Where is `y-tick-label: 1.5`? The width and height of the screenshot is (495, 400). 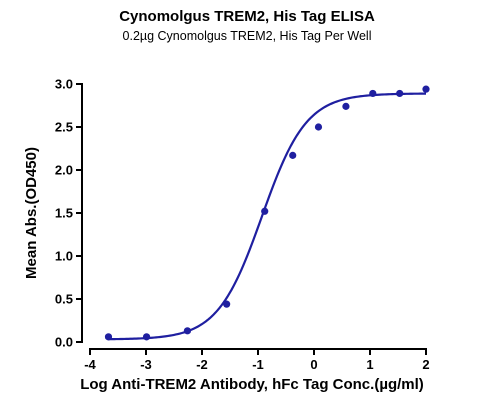
y-tick-label: 1.5 is located at coordinates (64, 213).